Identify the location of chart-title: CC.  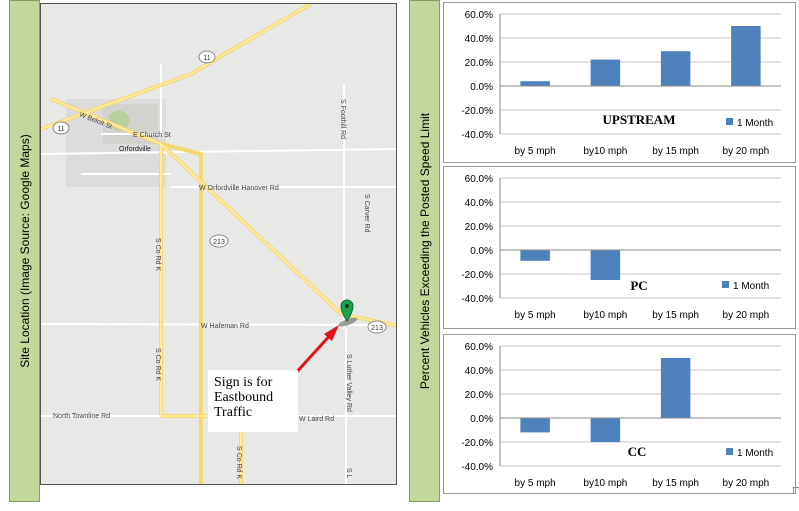
(637, 451).